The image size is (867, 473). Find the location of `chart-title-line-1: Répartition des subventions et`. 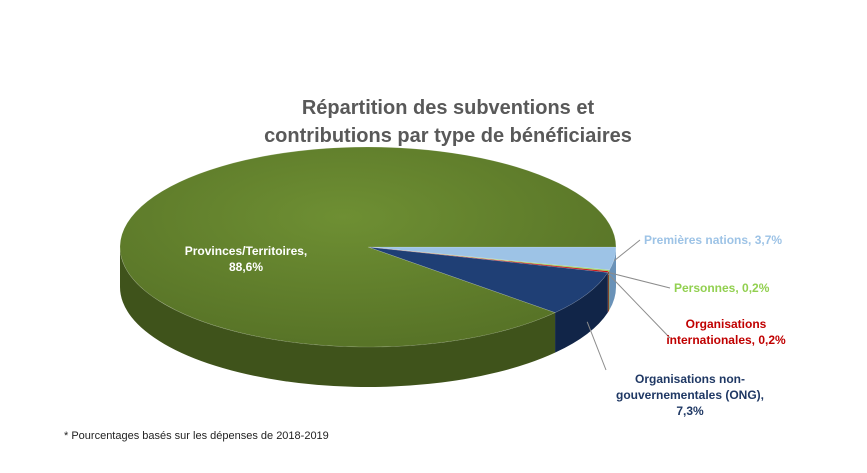

chart-title-line-1: Répartition des subventions et is located at coordinates (448, 108).